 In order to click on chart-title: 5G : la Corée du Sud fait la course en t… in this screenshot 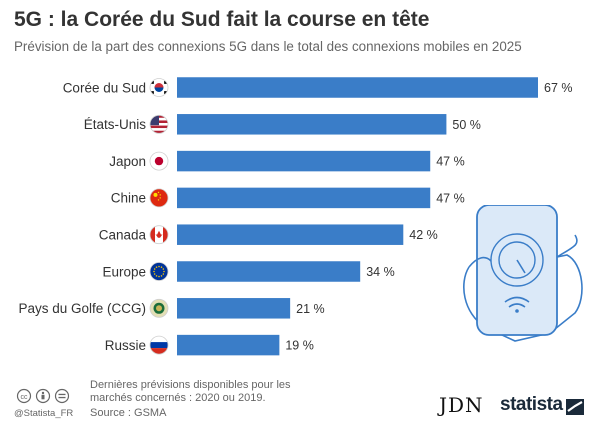, I will do `click(222, 19)`.